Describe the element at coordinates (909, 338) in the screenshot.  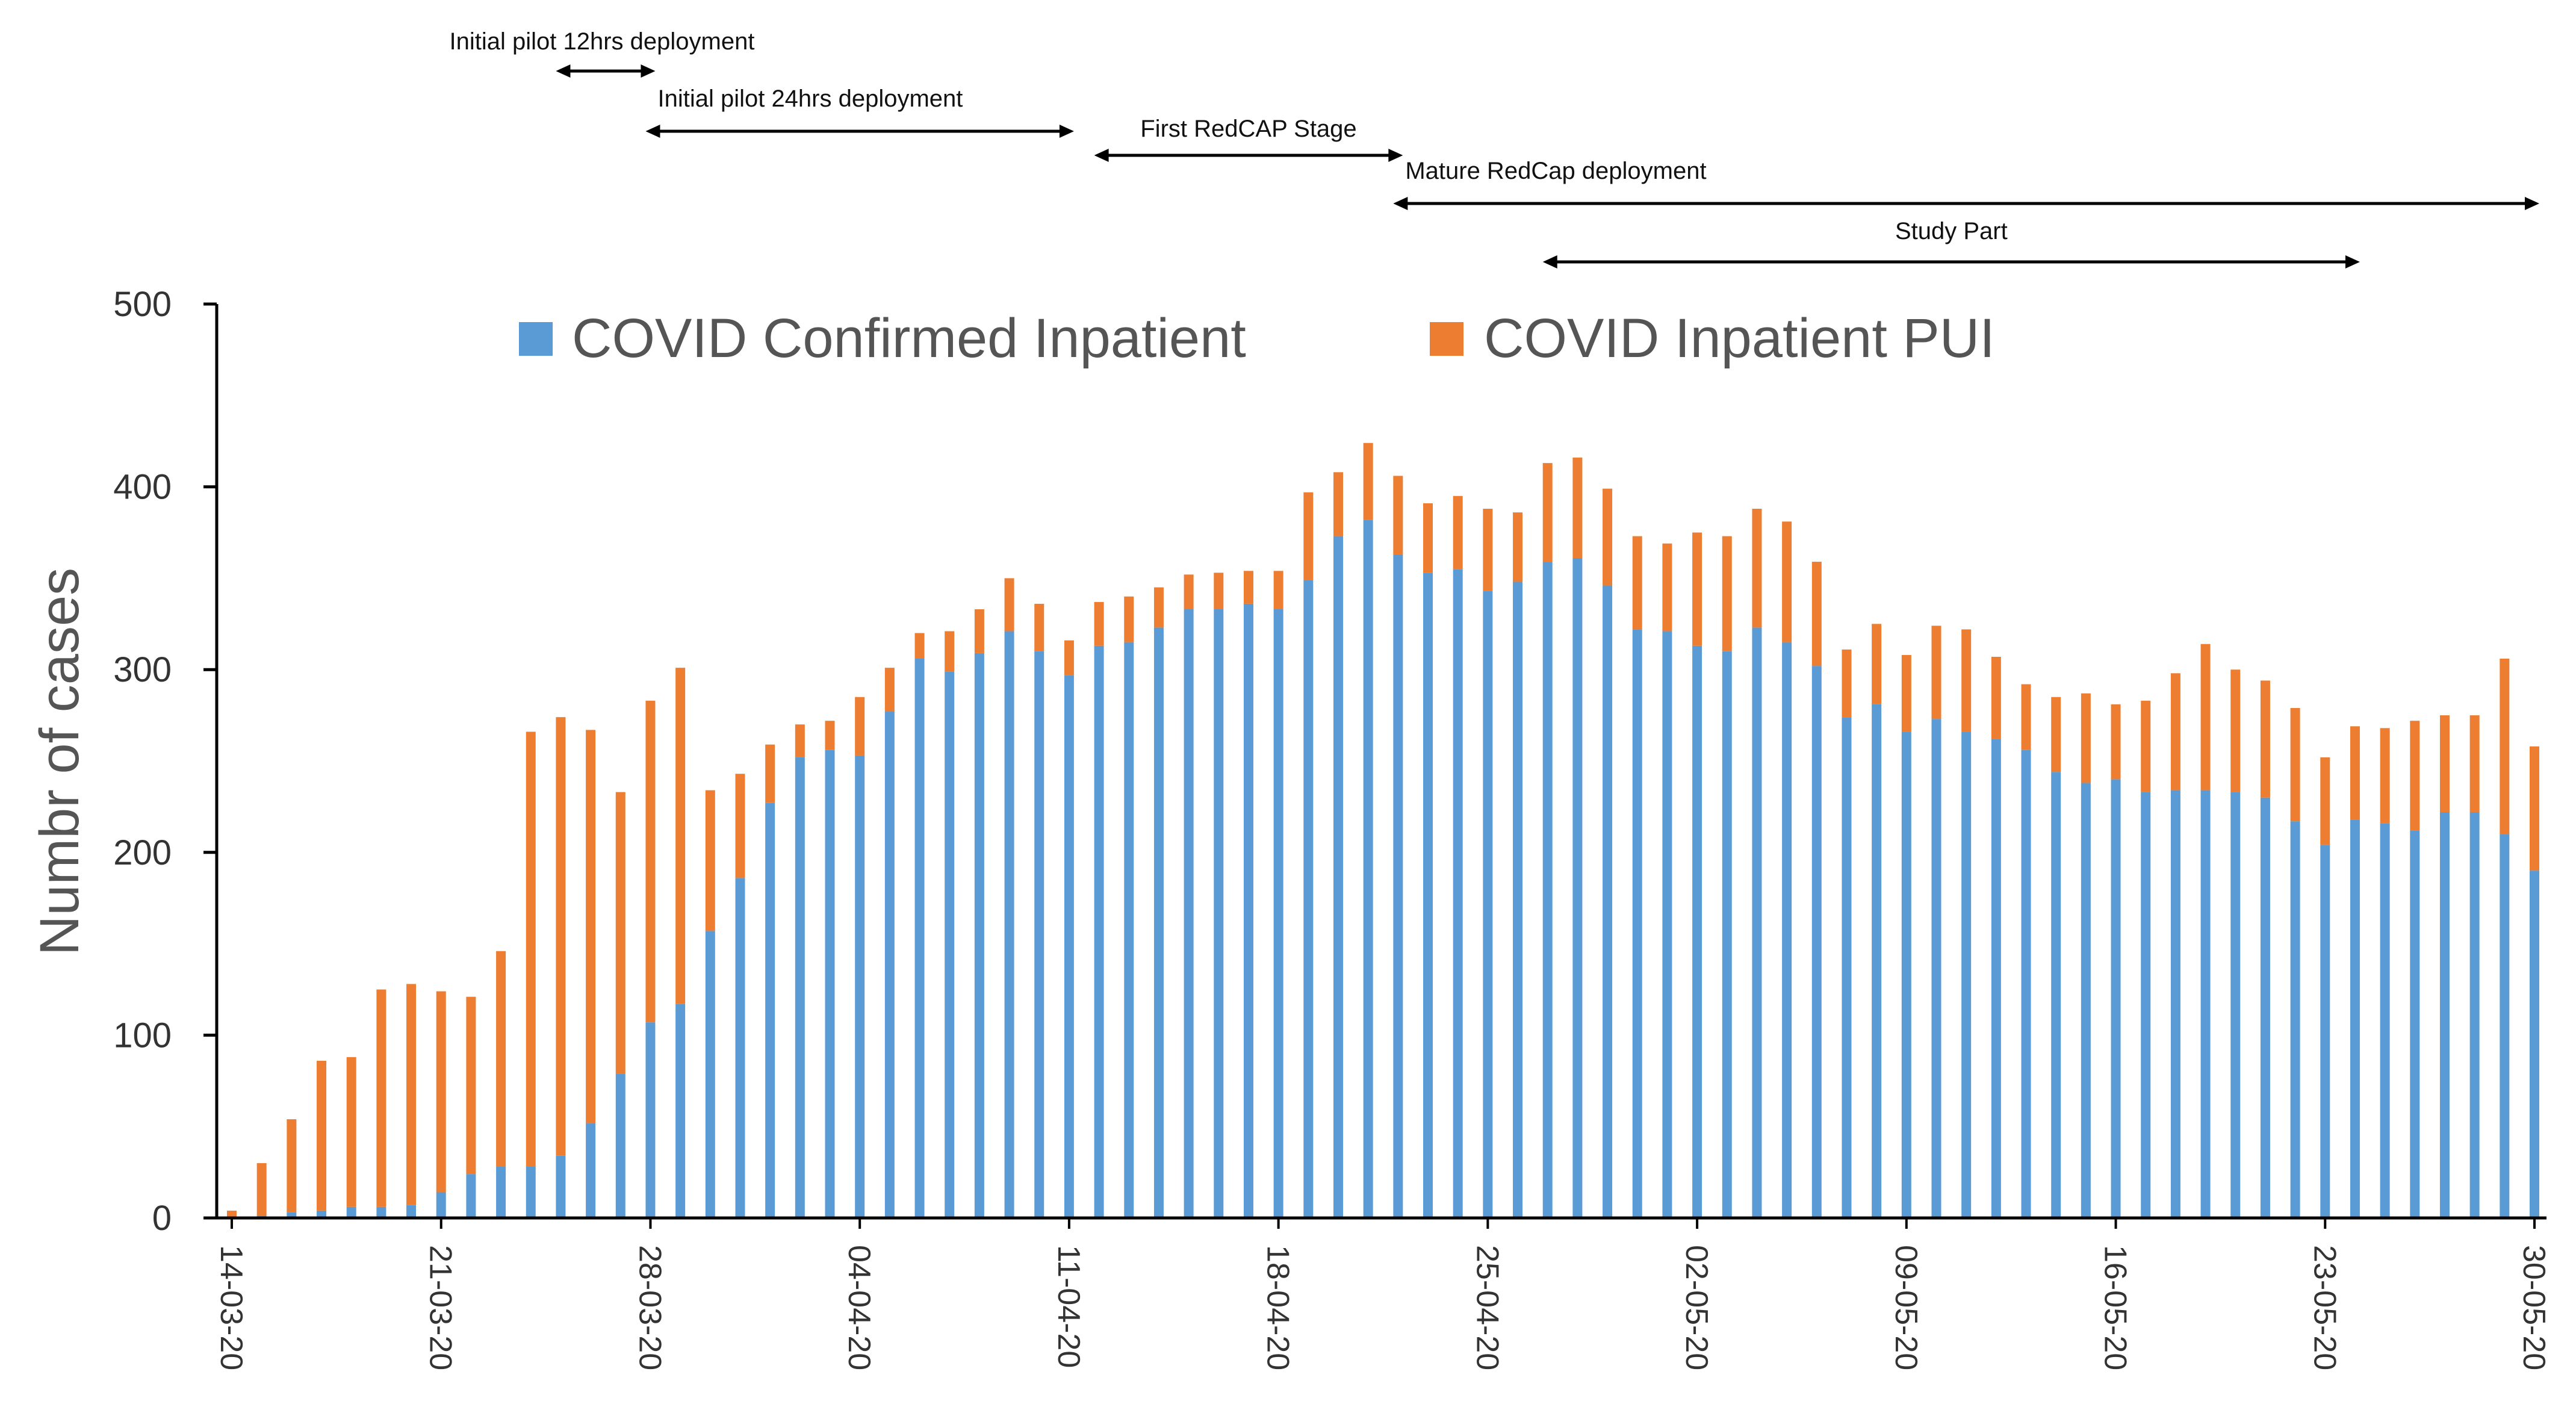
I see `legend-label-confirmed: COVID Confirmed Inpatient` at that location.